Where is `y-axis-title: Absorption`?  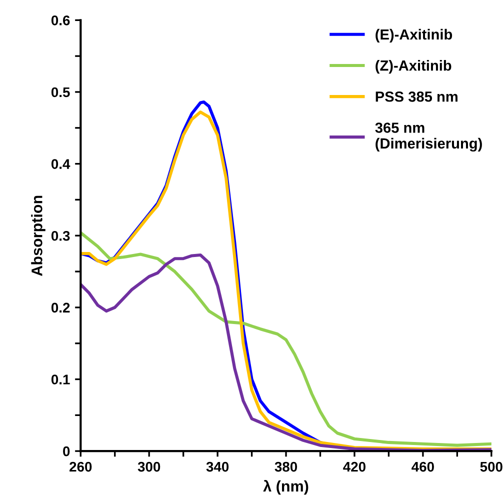
y-axis-title: Absorption is located at coordinates (38, 236).